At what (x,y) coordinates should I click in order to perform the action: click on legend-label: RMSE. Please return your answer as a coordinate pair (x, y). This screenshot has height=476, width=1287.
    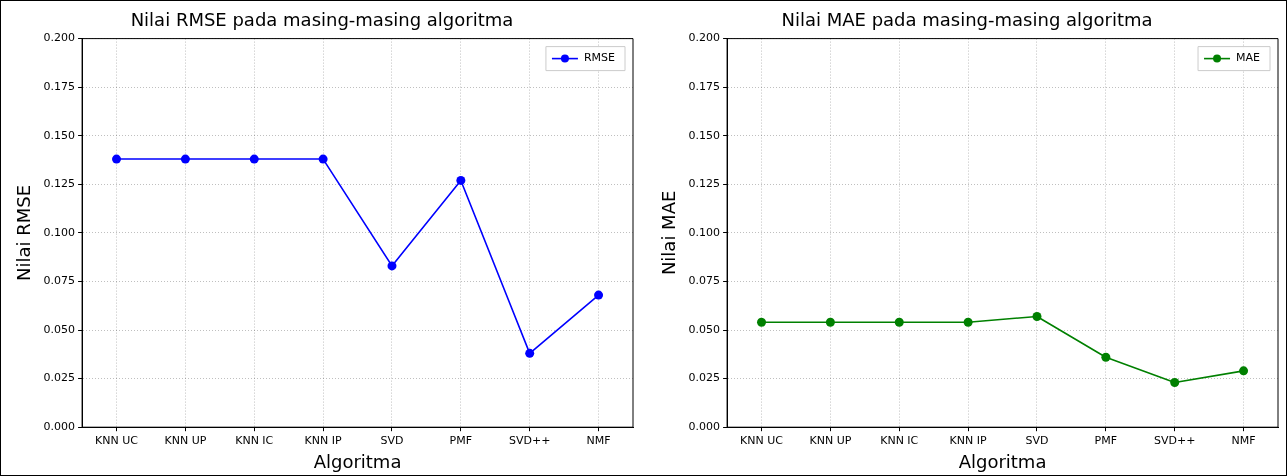
    Looking at the image, I should click on (599, 58).